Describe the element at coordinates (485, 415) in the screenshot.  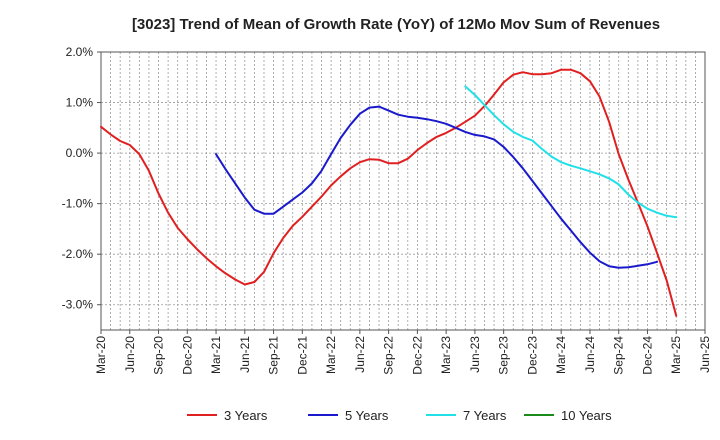
I see `legend-label-7-years: 7 Years` at that location.